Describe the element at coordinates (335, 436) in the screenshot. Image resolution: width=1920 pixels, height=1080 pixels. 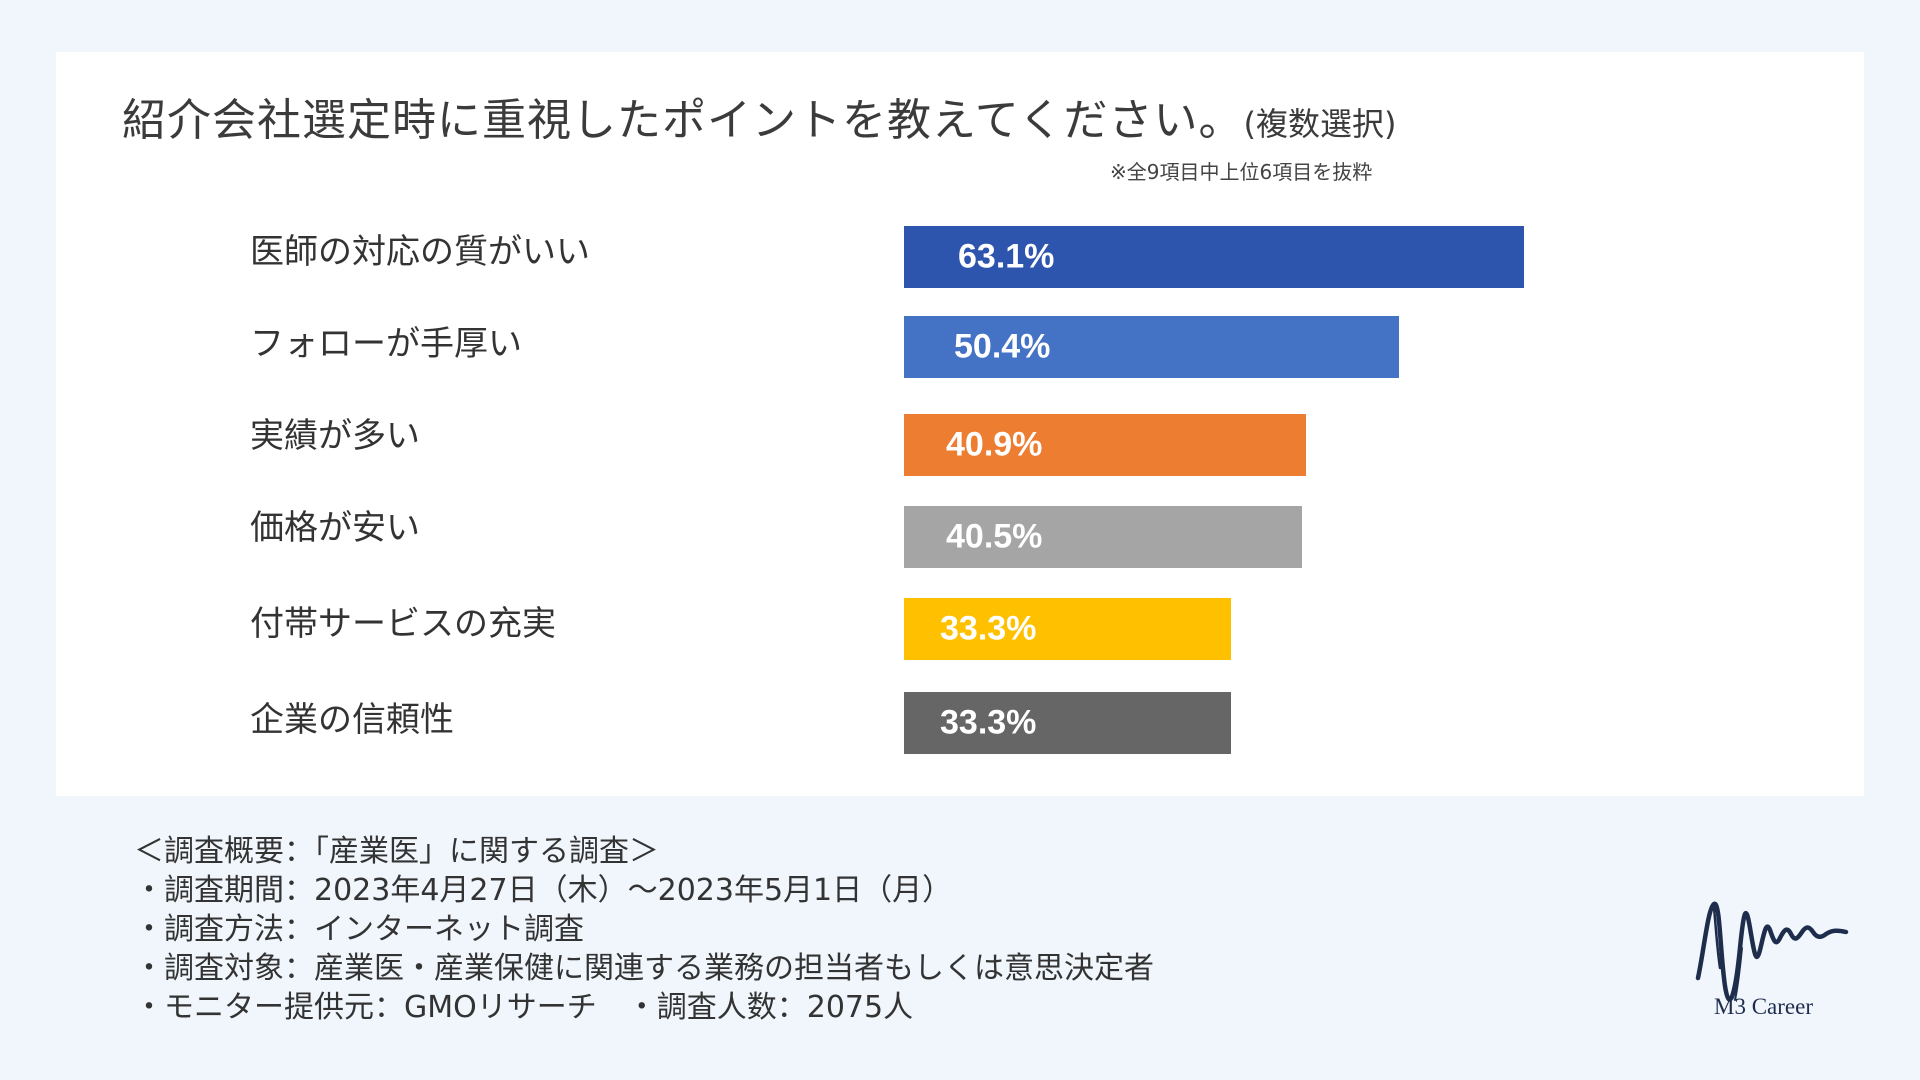
I see `category-label: 実績が多い` at that location.